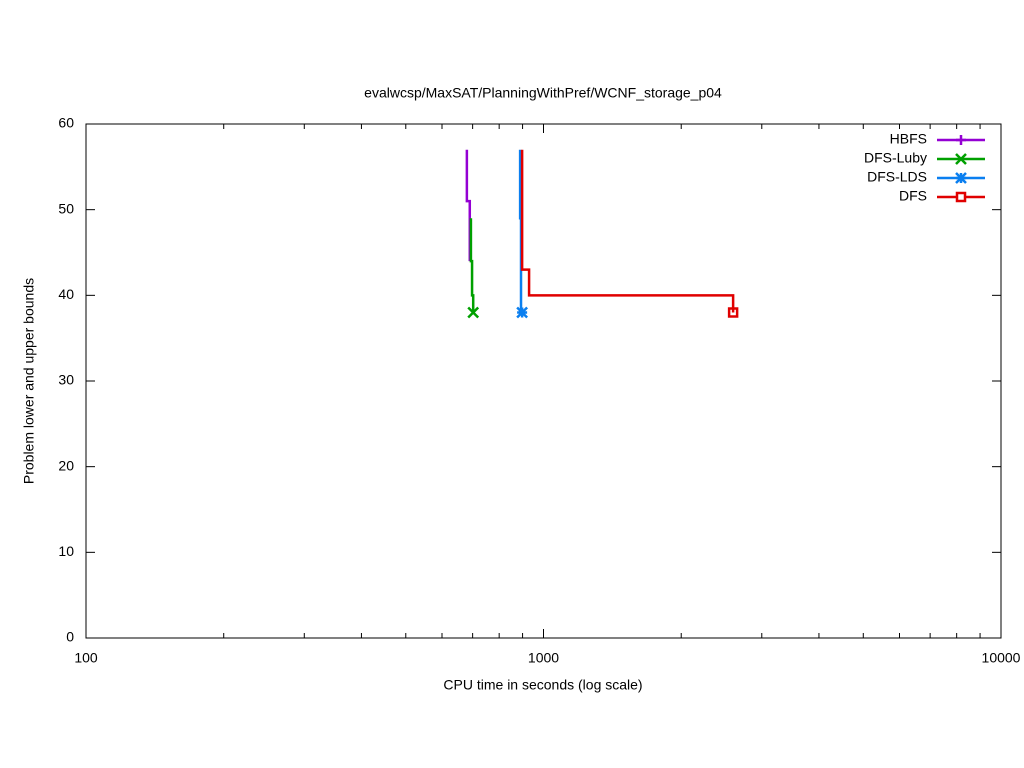 The height and width of the screenshot is (768, 1024). Describe the element at coordinates (29, 381) in the screenshot. I see `y-axis-label: Problem lower and upper bounds` at that location.